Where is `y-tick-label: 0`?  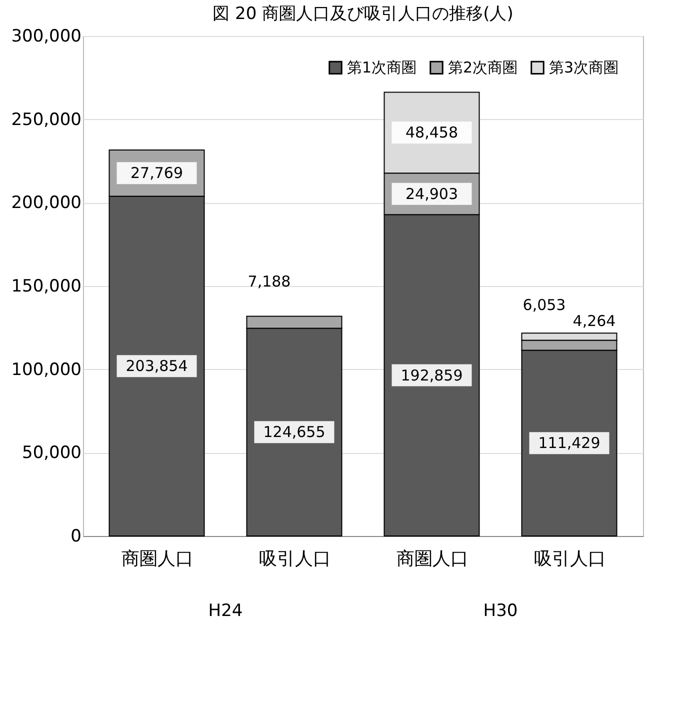
y-tick-label: 0 is located at coordinates (76, 536).